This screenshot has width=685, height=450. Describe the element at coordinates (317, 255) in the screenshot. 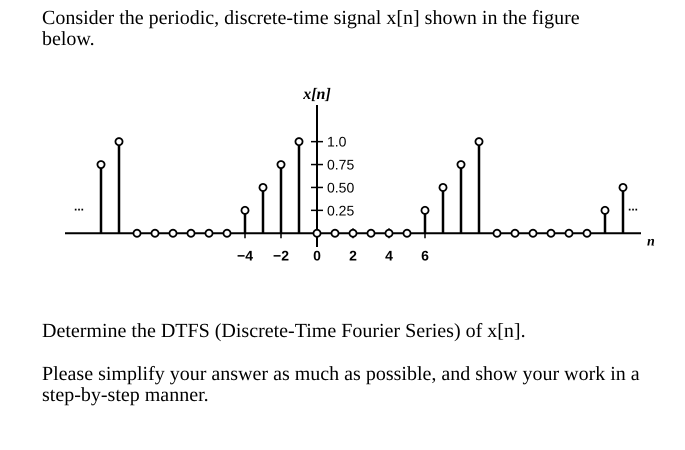

I see `x-tick-label: 0` at that location.